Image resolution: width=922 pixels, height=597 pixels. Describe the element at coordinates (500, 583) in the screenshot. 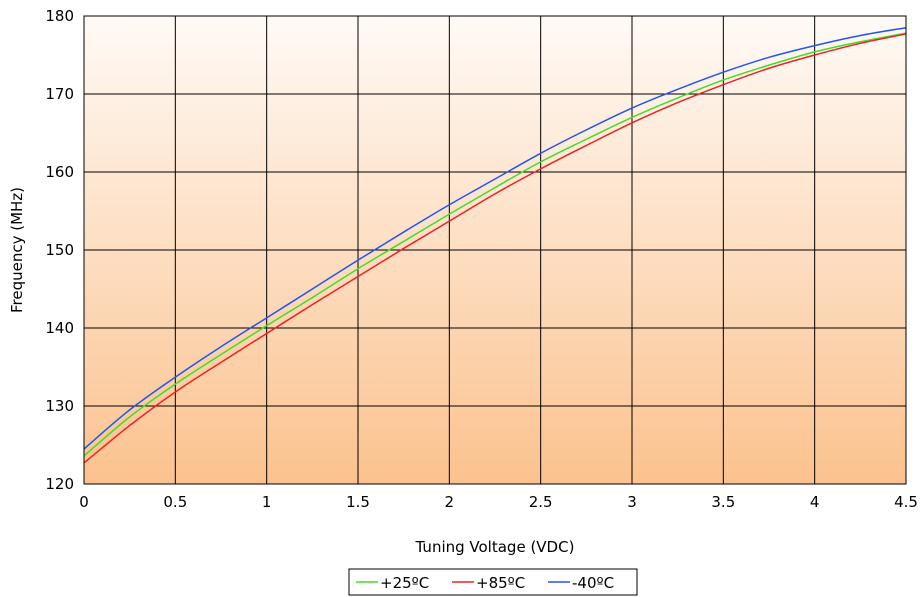

I see `legend-label: +85ºC` at that location.